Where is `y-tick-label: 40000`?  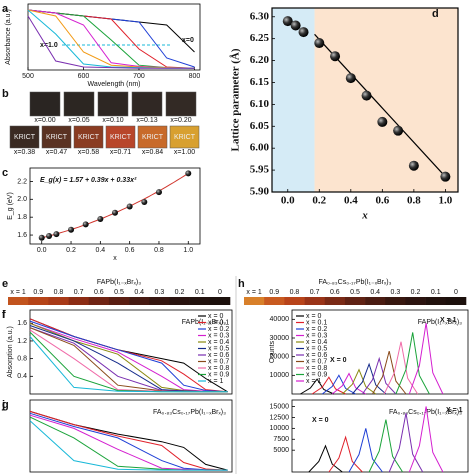
y-tick-label: 40000 is located at coordinates (280, 319).